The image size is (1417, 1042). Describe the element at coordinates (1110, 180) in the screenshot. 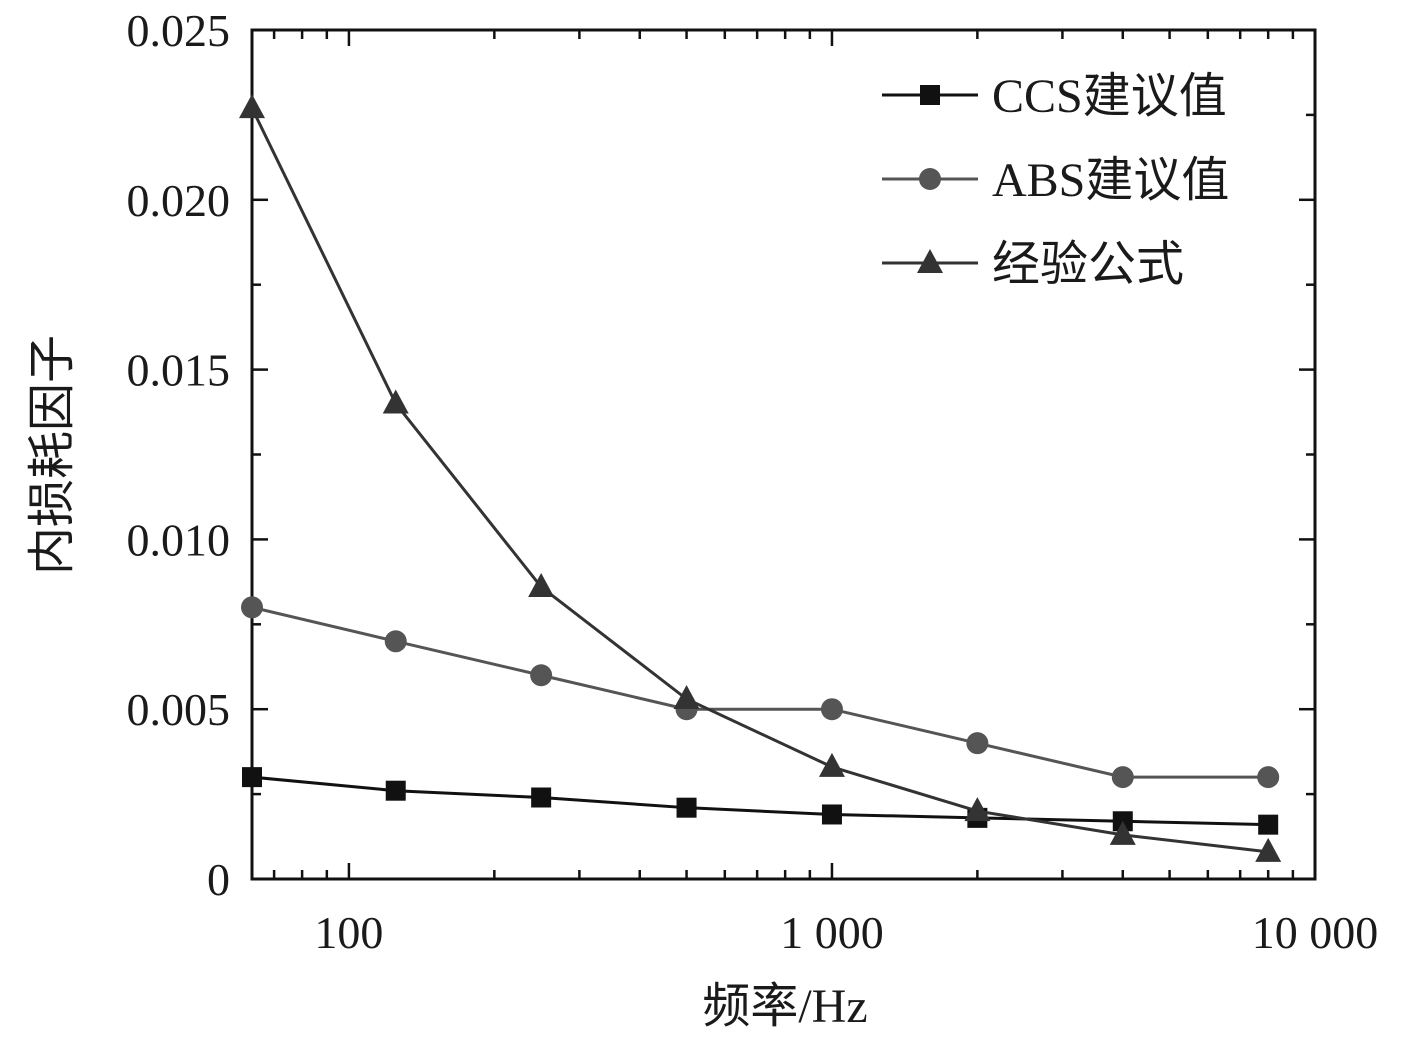

I see `legend-label-abs: ABS建议值` at that location.